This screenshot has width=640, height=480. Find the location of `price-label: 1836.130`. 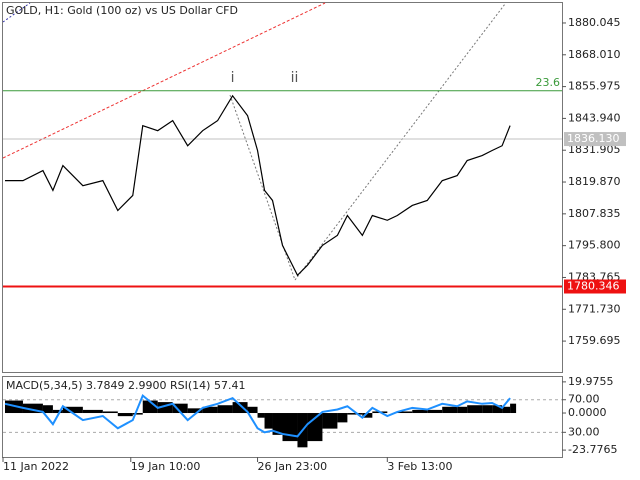

price-label: 1836.130 is located at coordinates (593, 138).